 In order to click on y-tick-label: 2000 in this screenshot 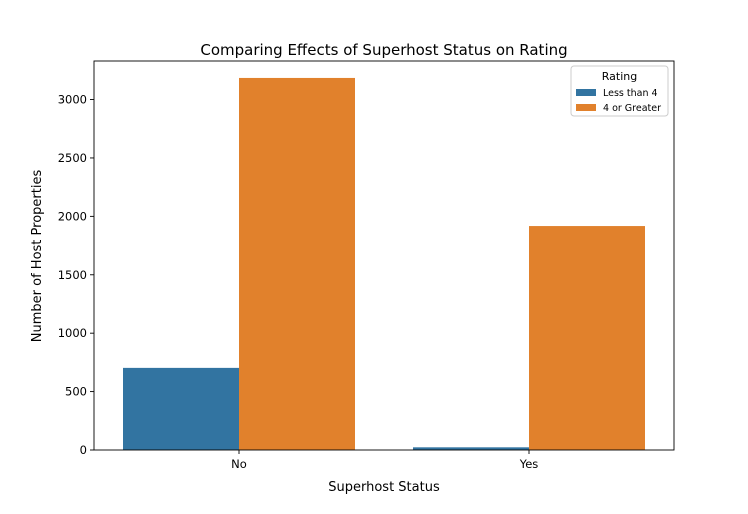, I will do `click(72, 216)`.